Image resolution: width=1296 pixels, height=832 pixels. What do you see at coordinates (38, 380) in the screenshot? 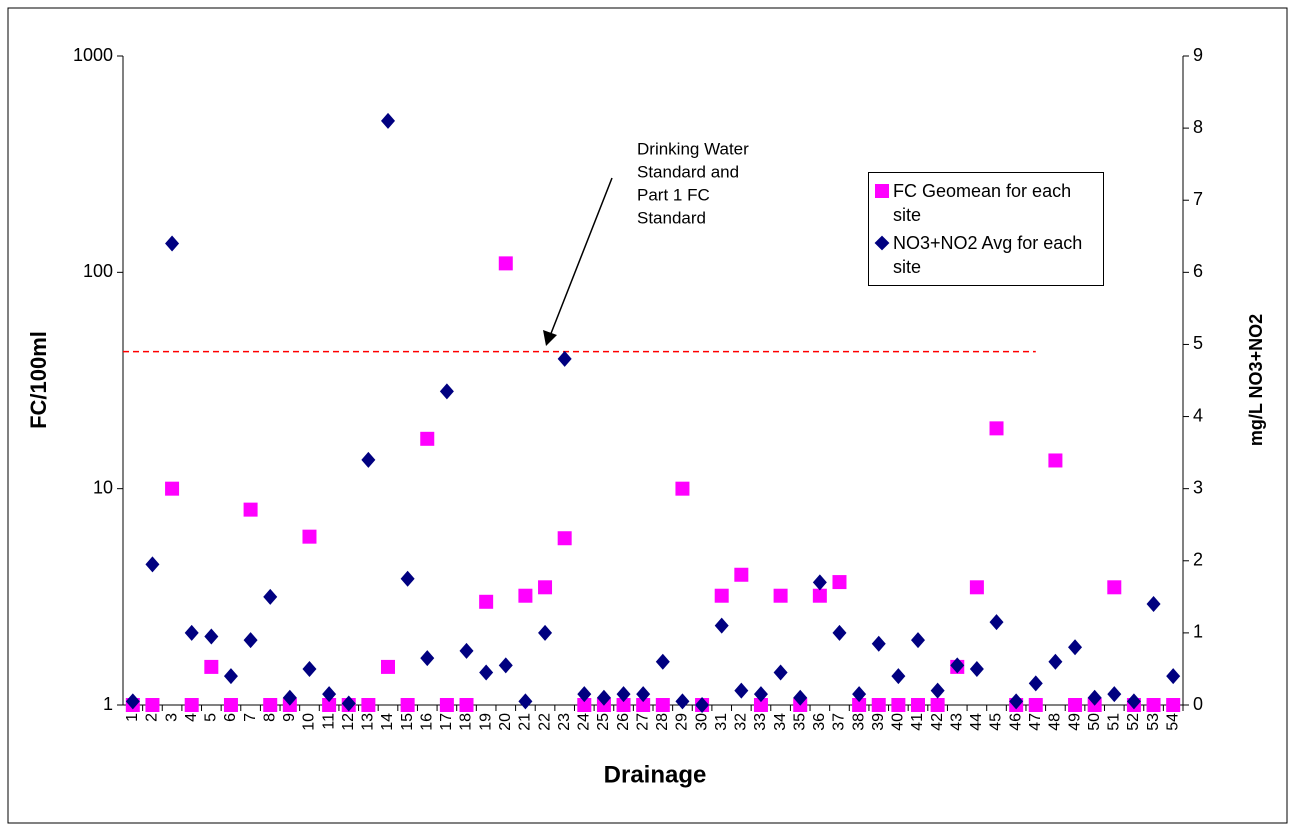
I see `y-axis-title: FC/100ml` at bounding box center [38, 380].